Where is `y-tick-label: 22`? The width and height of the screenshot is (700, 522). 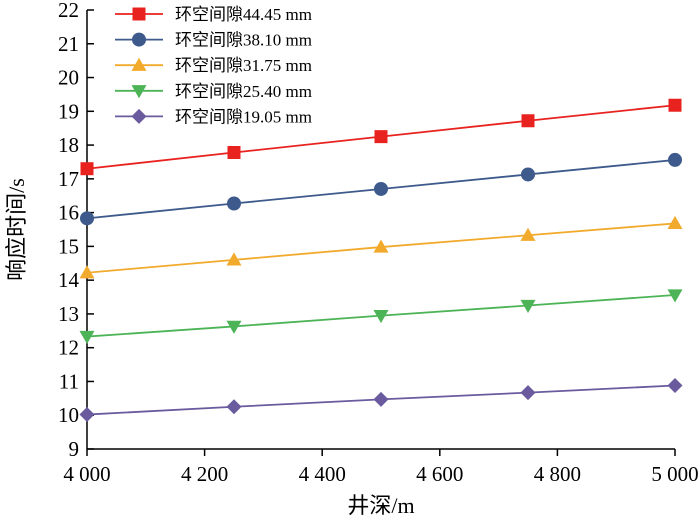 y-tick-label: 22 is located at coordinates (68, 11).